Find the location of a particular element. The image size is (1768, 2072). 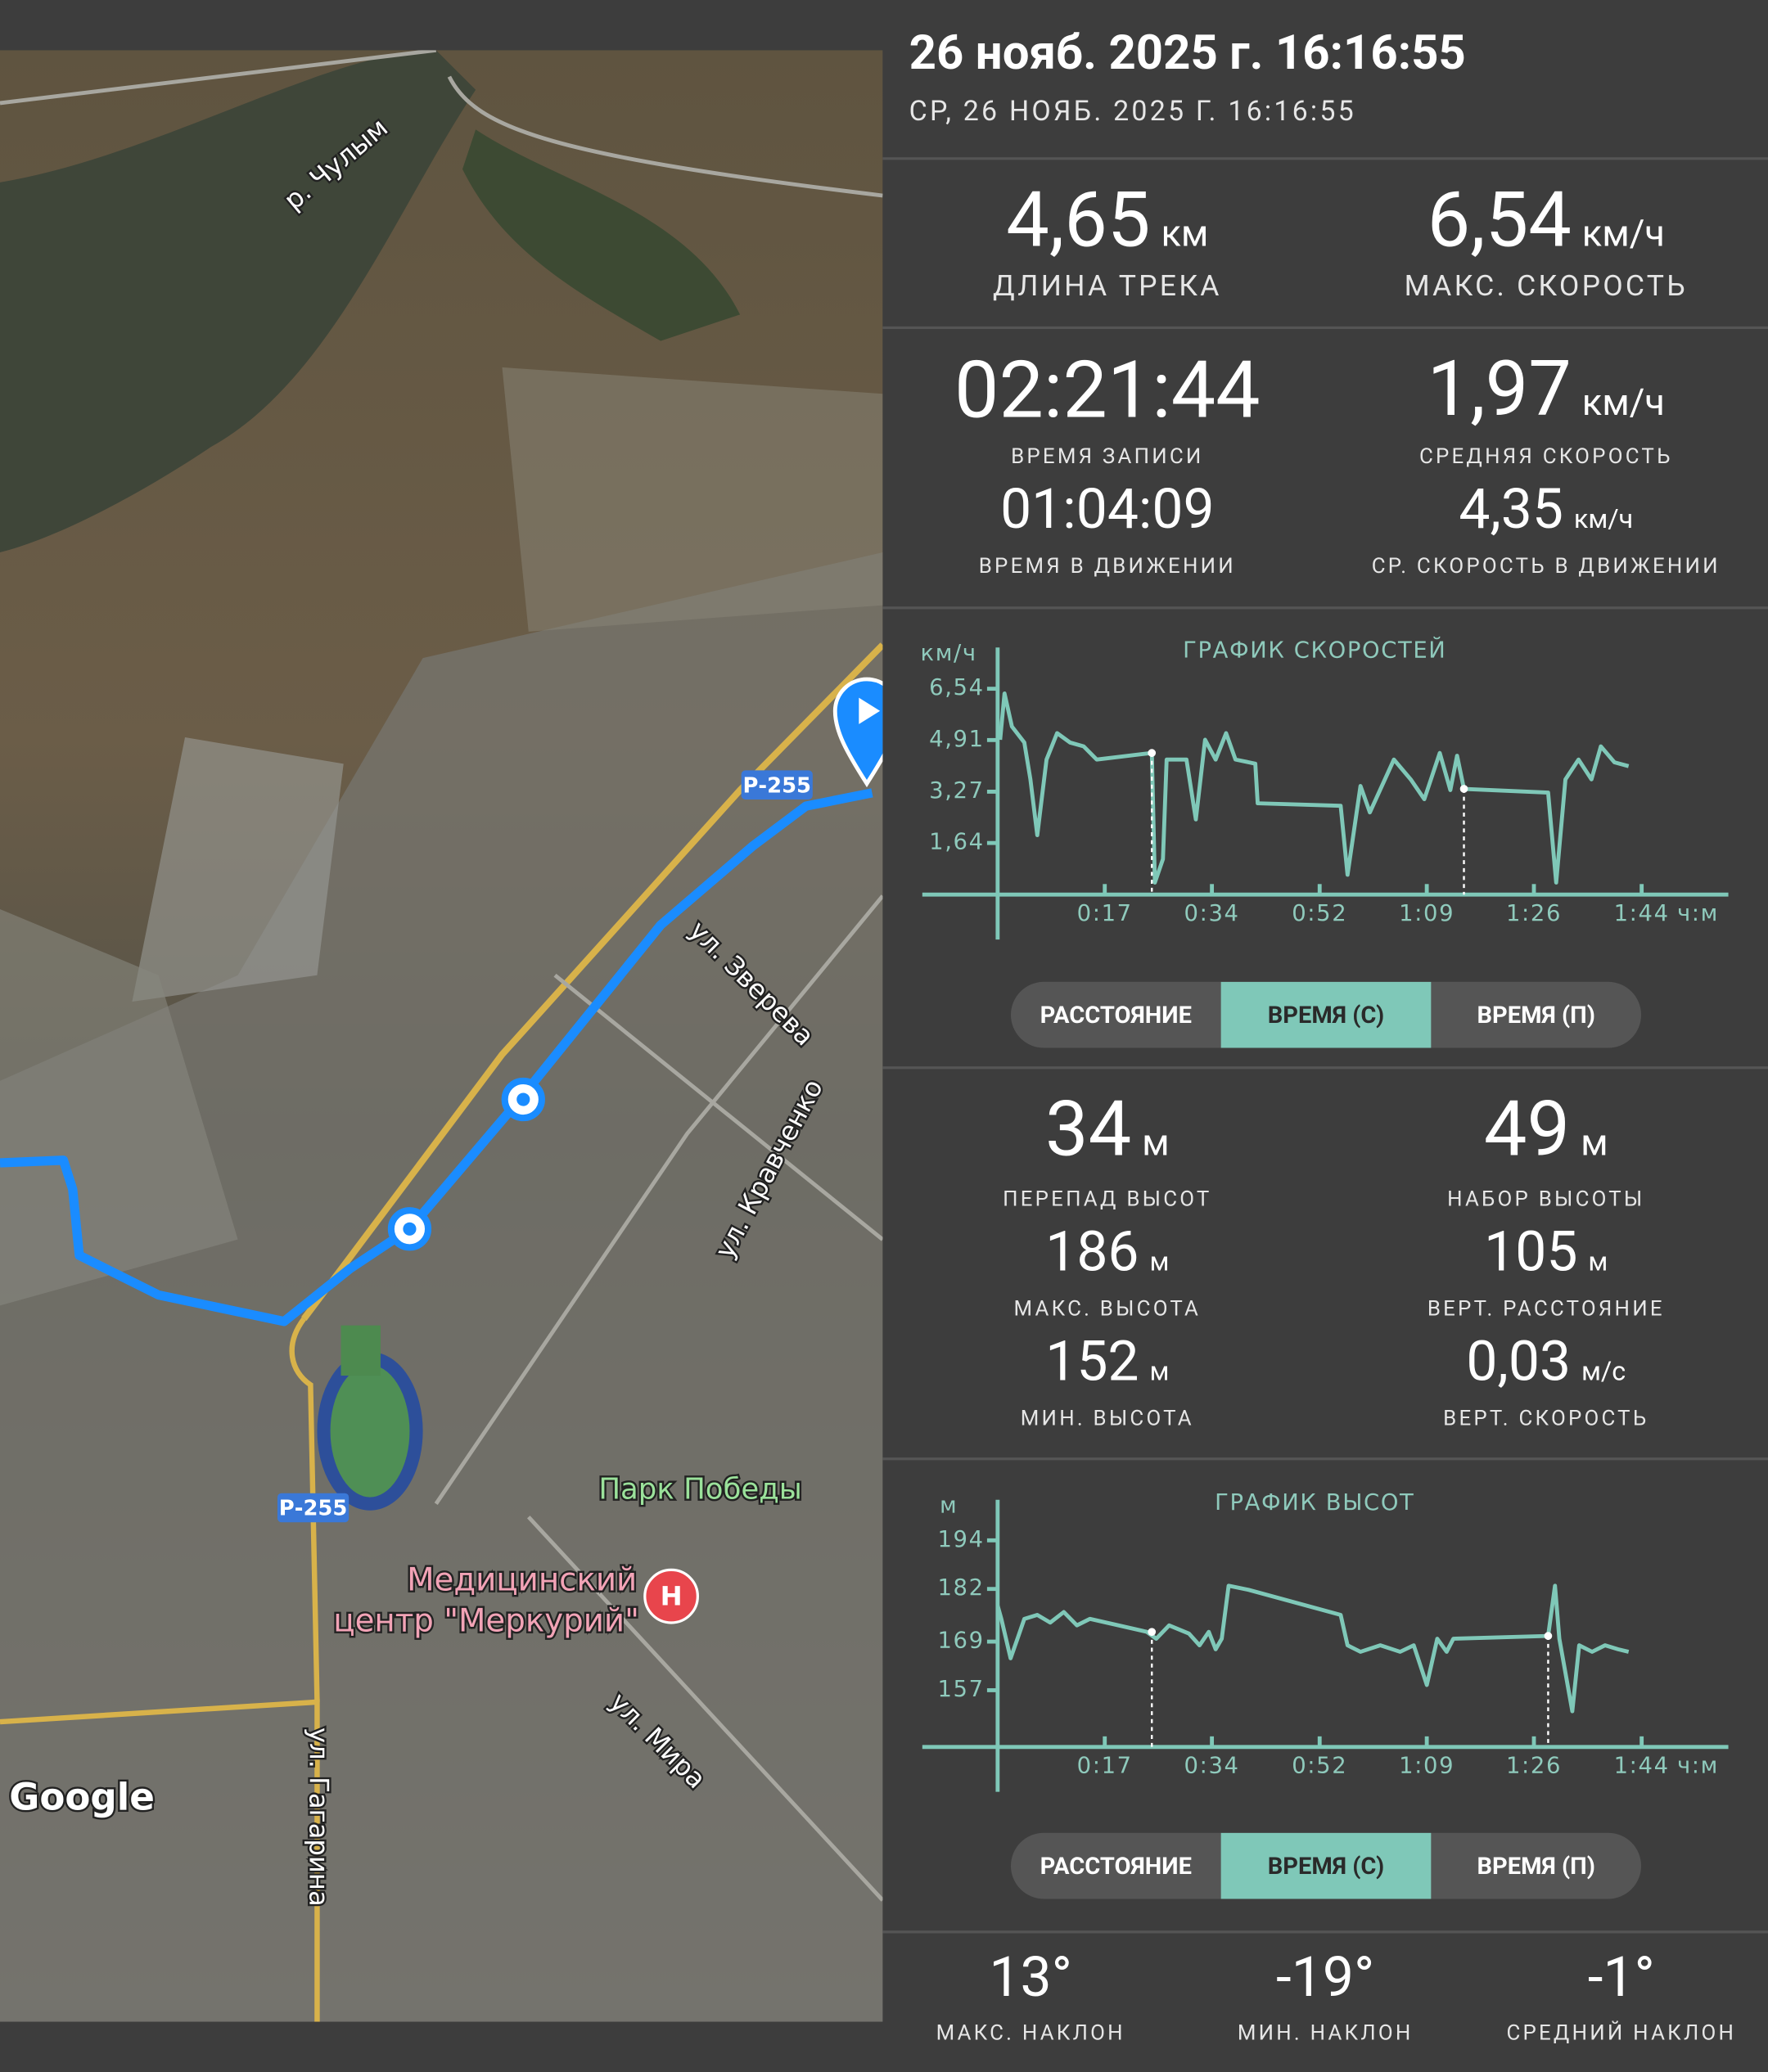

stat-value: 01:04:09 is located at coordinates (1107, 510).